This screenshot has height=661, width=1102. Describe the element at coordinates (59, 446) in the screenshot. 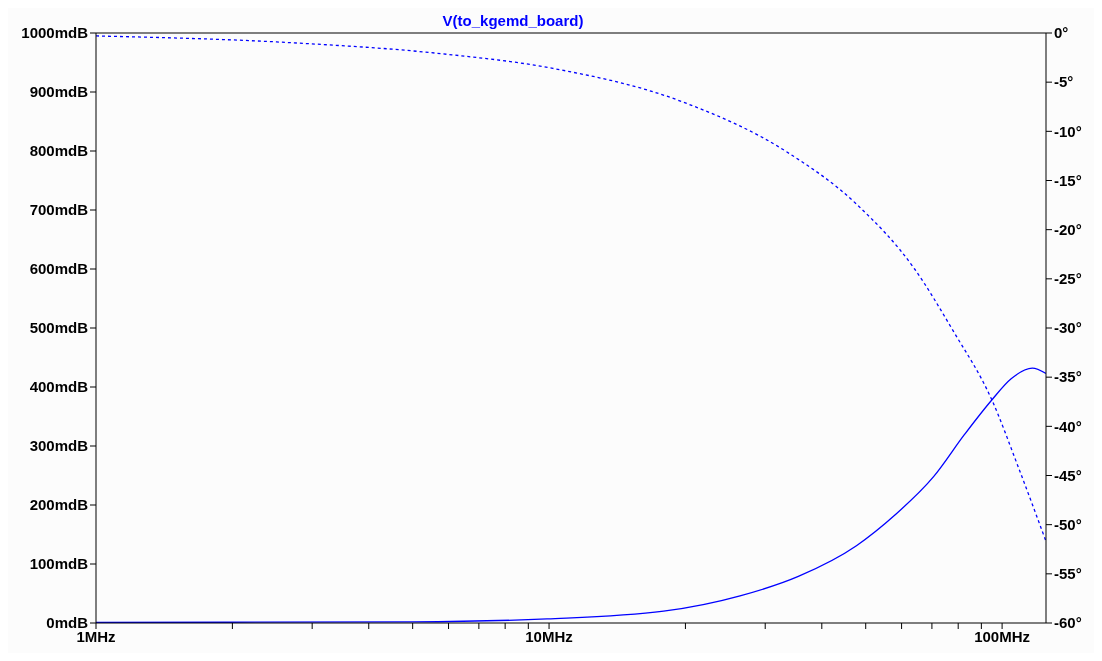

I see `y-tick-label: 300mdB` at that location.